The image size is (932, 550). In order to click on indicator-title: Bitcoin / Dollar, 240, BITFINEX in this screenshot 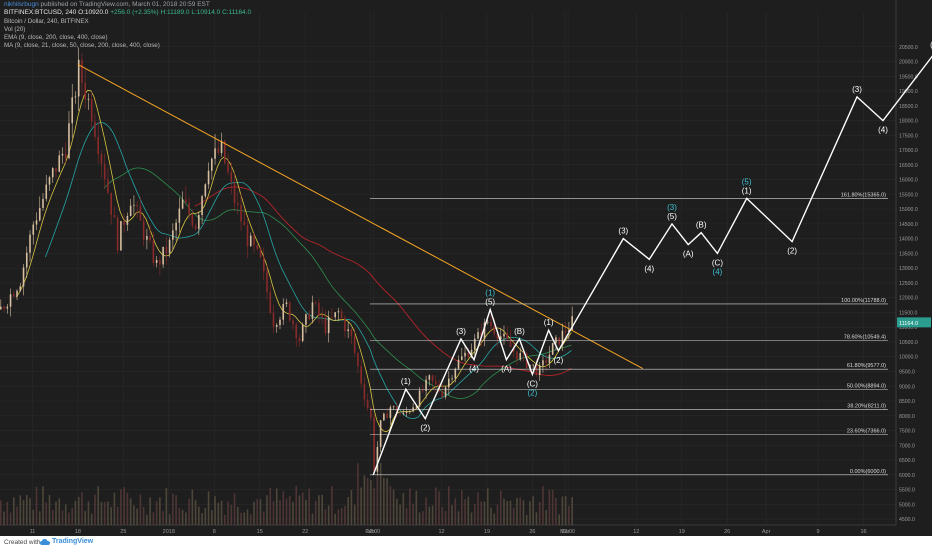, I will do `click(46, 21)`.